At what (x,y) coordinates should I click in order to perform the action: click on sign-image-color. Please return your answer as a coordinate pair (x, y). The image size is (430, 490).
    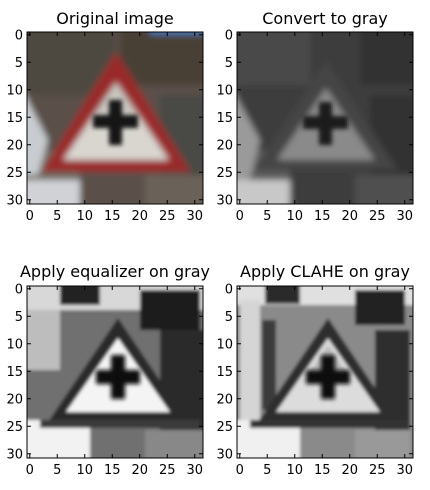
    Looking at the image, I should click on (115, 118).